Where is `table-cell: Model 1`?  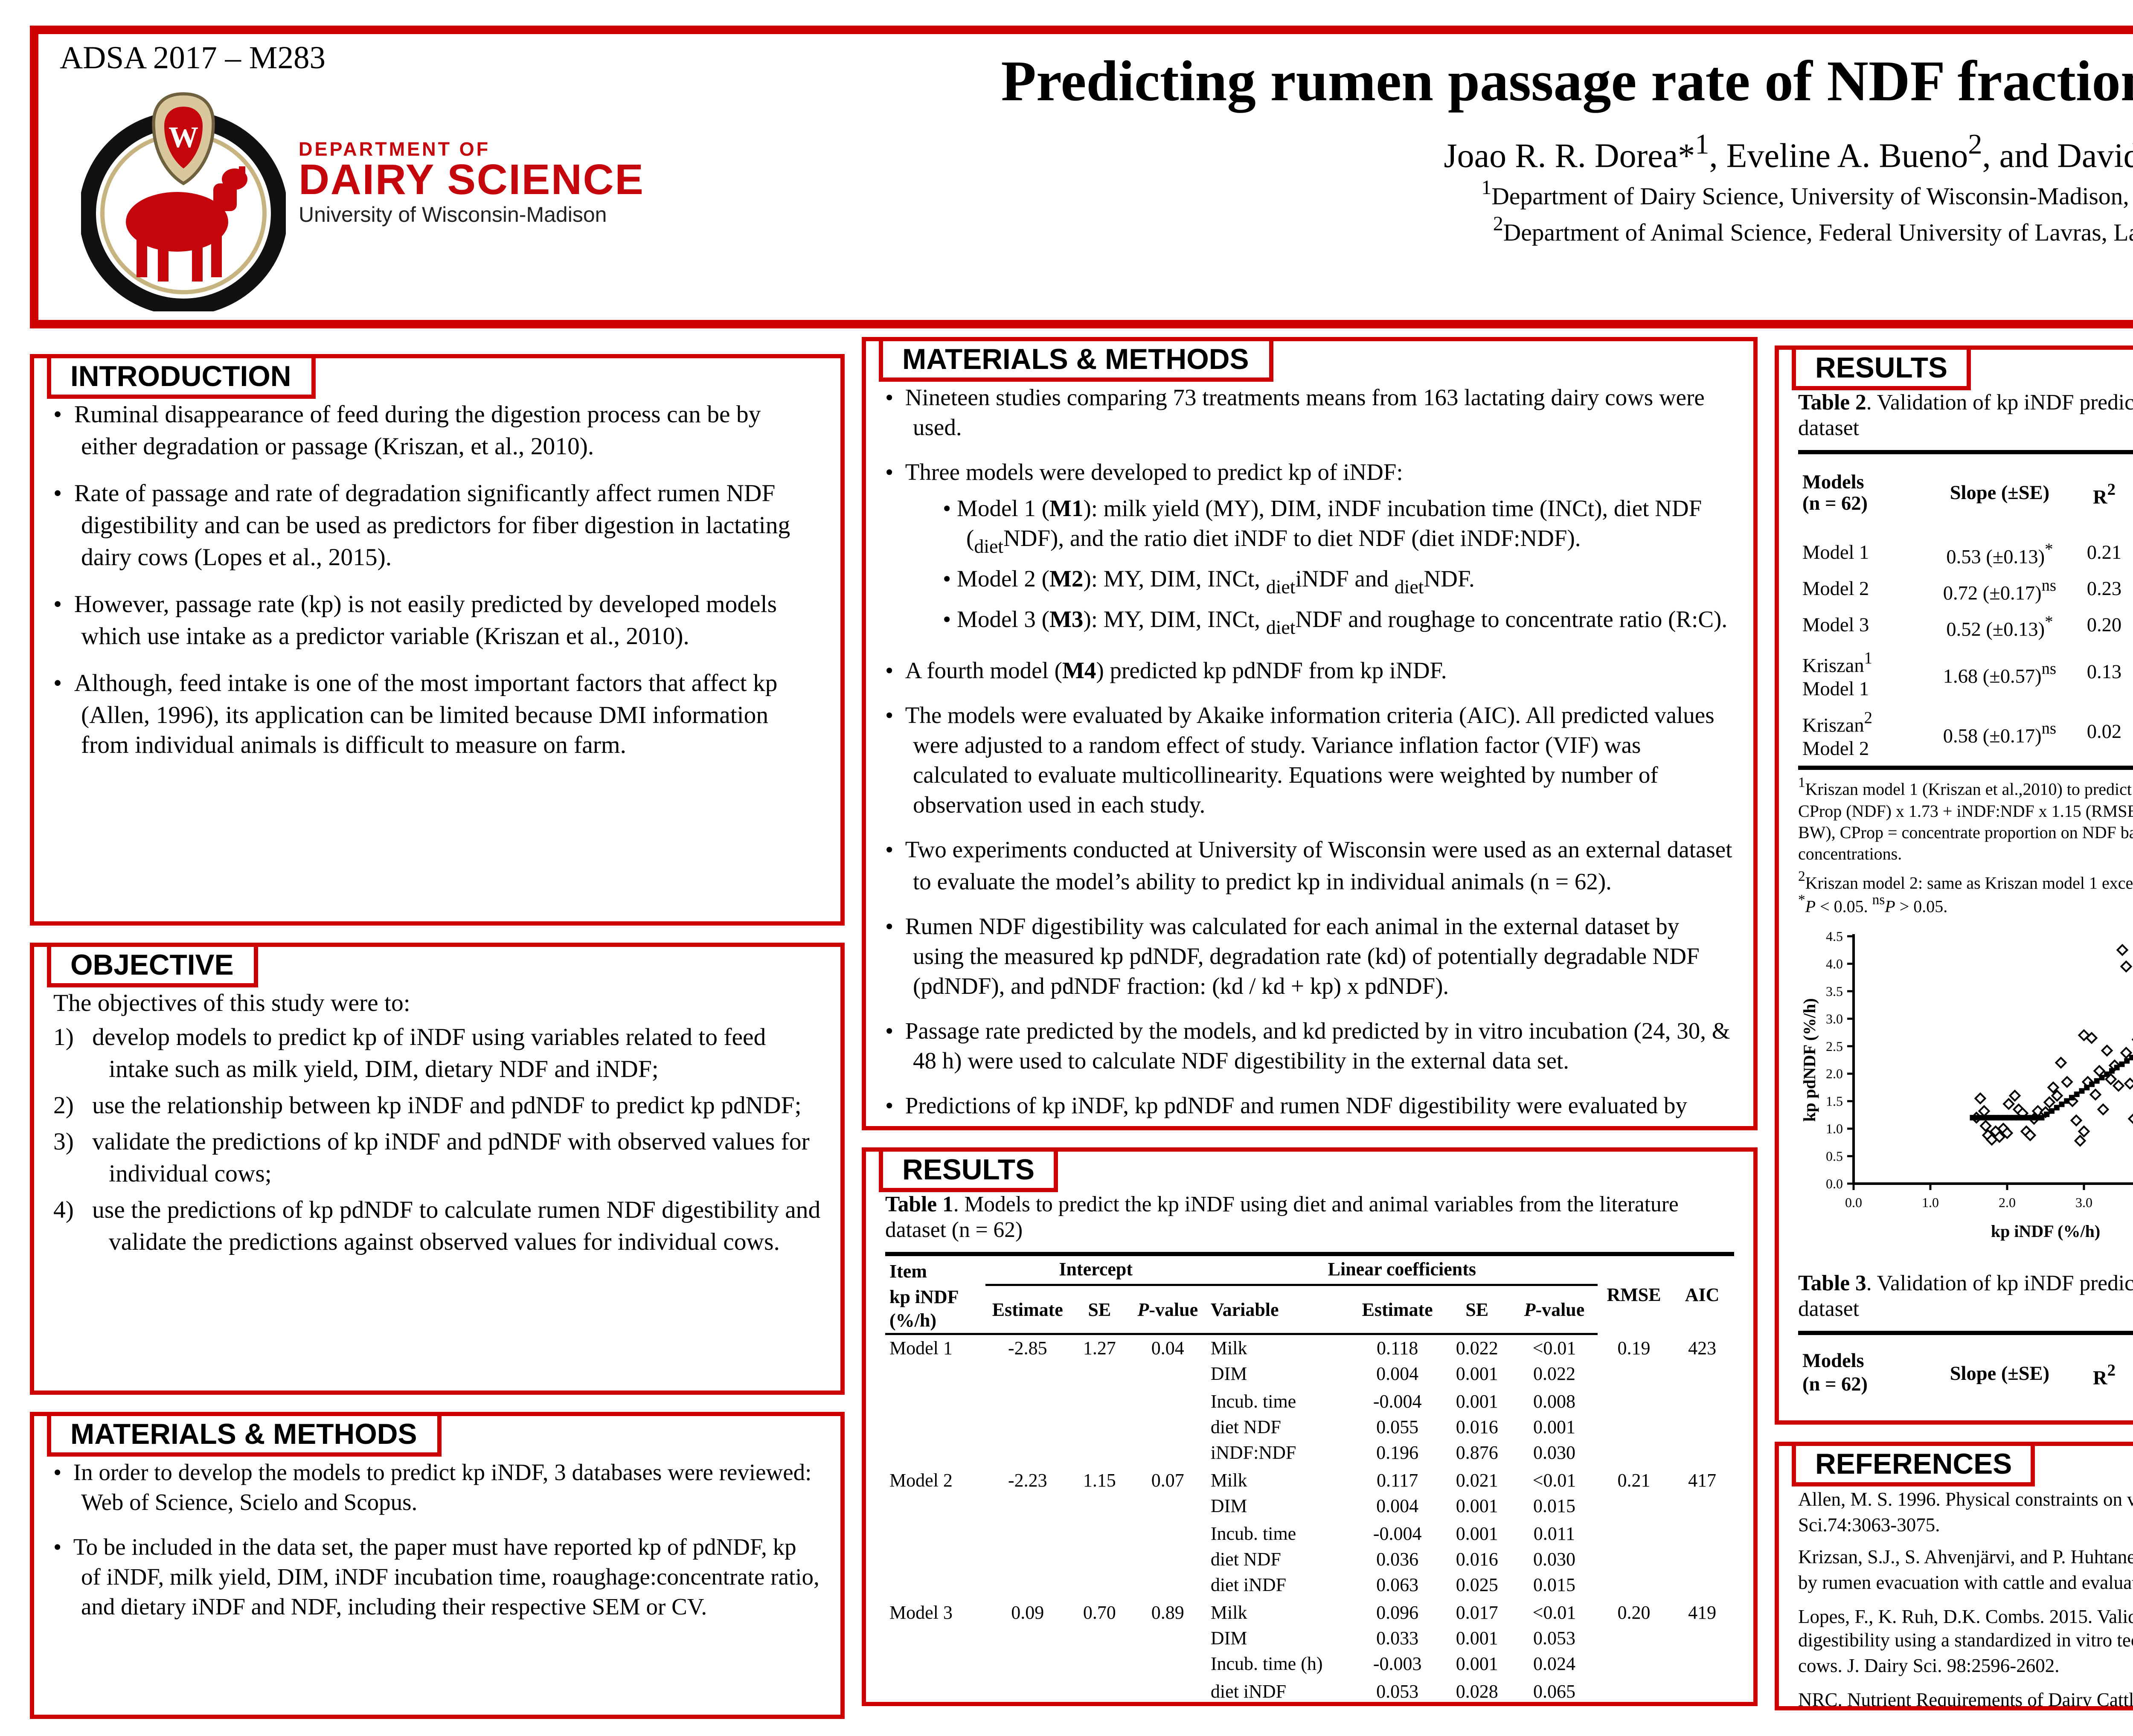 table-cell: Model 1 is located at coordinates (1861, 1421).